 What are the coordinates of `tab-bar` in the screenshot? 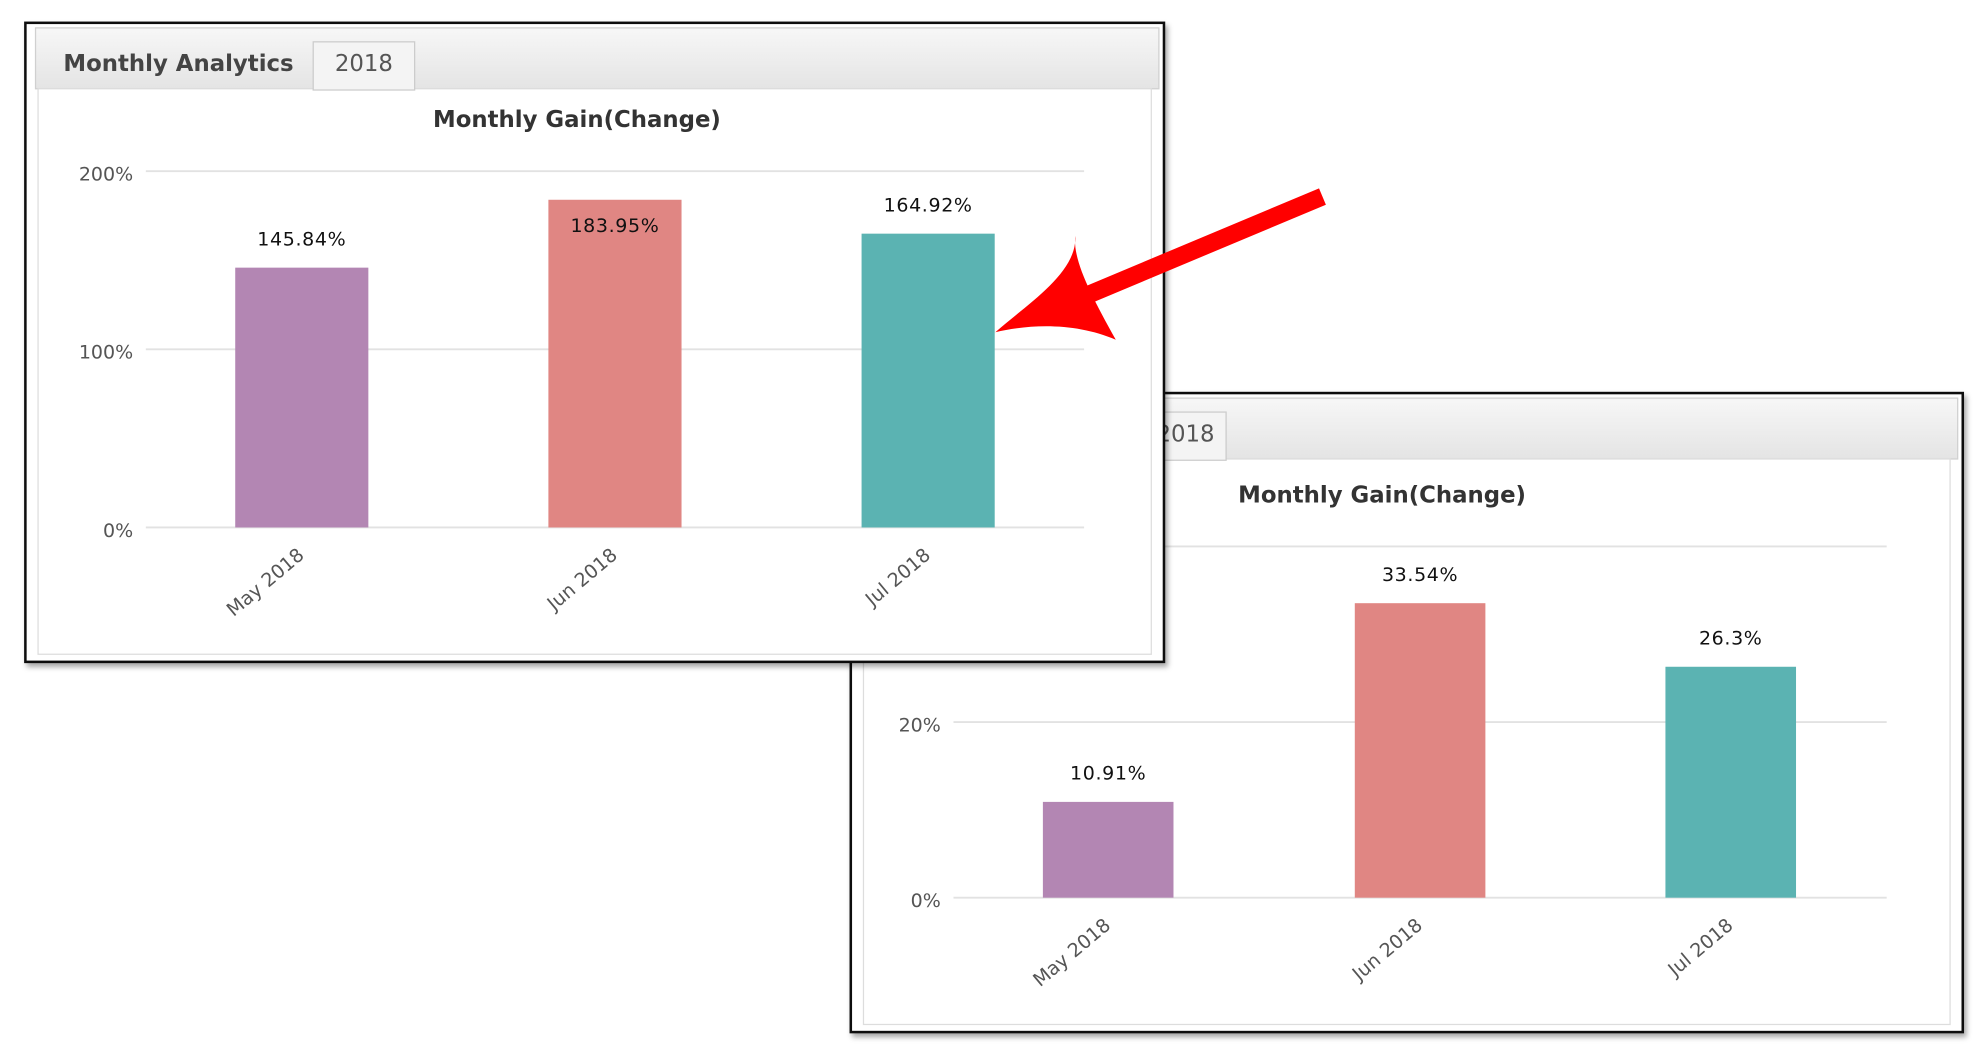 It's located at (597, 58).